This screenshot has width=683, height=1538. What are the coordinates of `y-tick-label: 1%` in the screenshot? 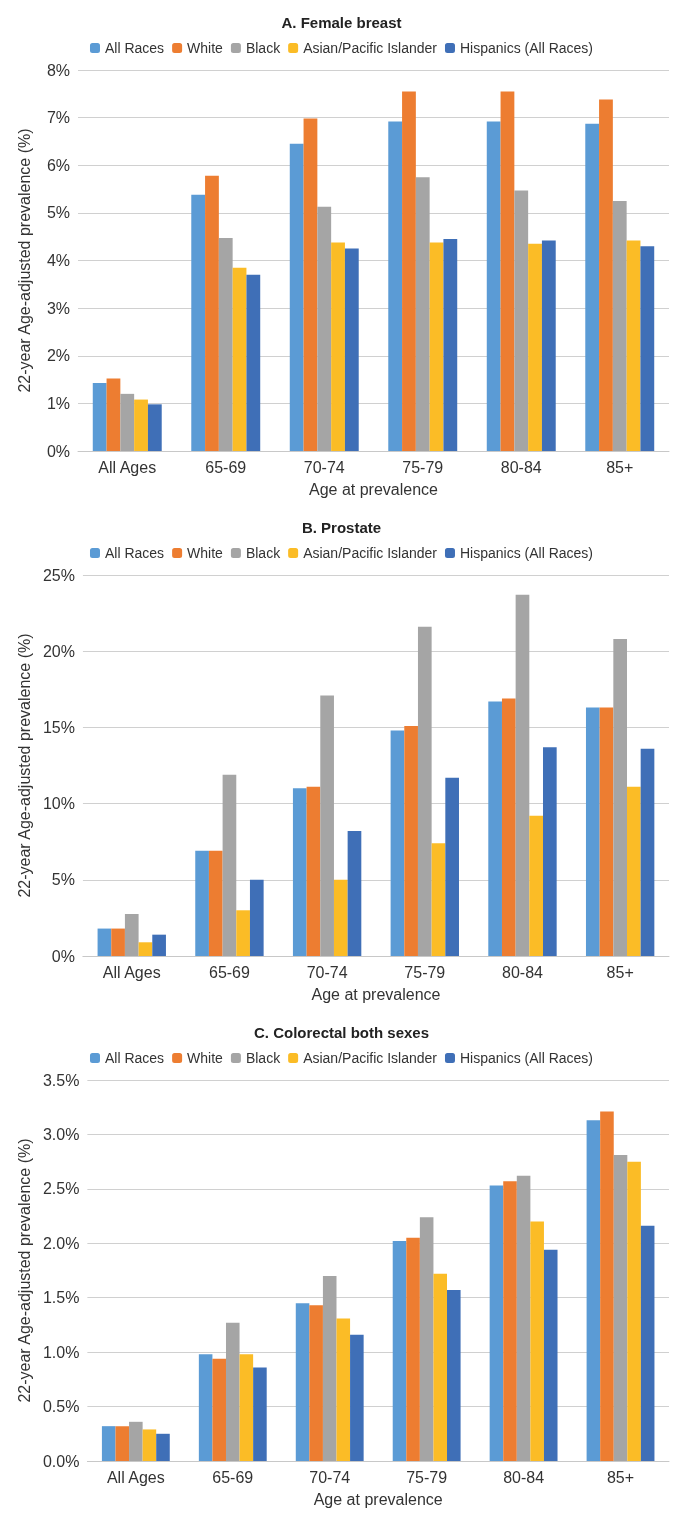 It's located at (58, 403).